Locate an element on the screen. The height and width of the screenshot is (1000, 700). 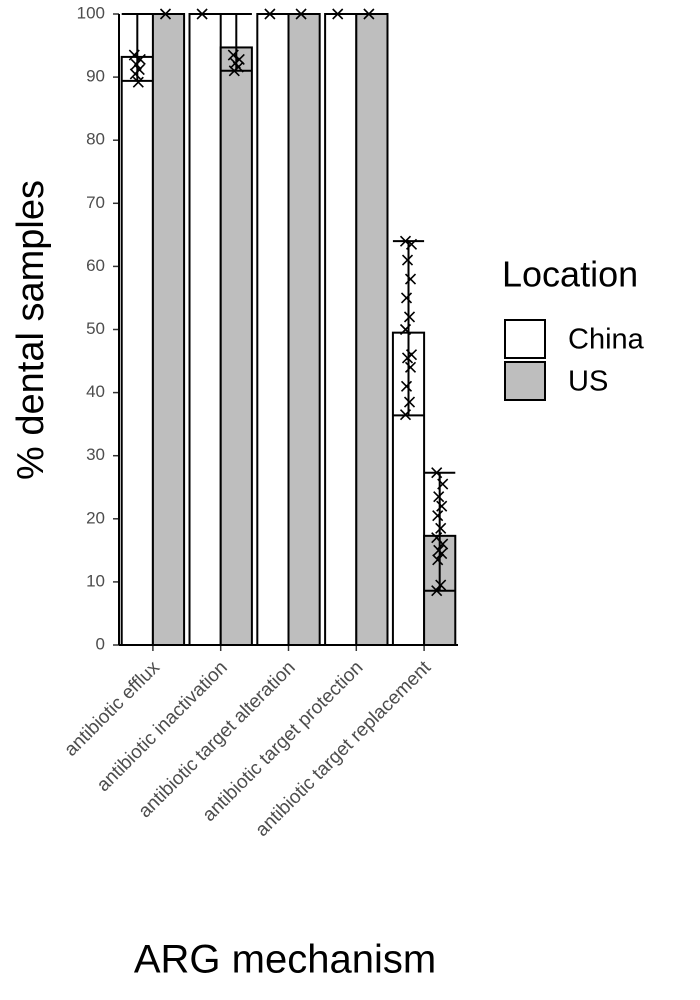
y-tick-label: 0 is located at coordinates (100, 643).